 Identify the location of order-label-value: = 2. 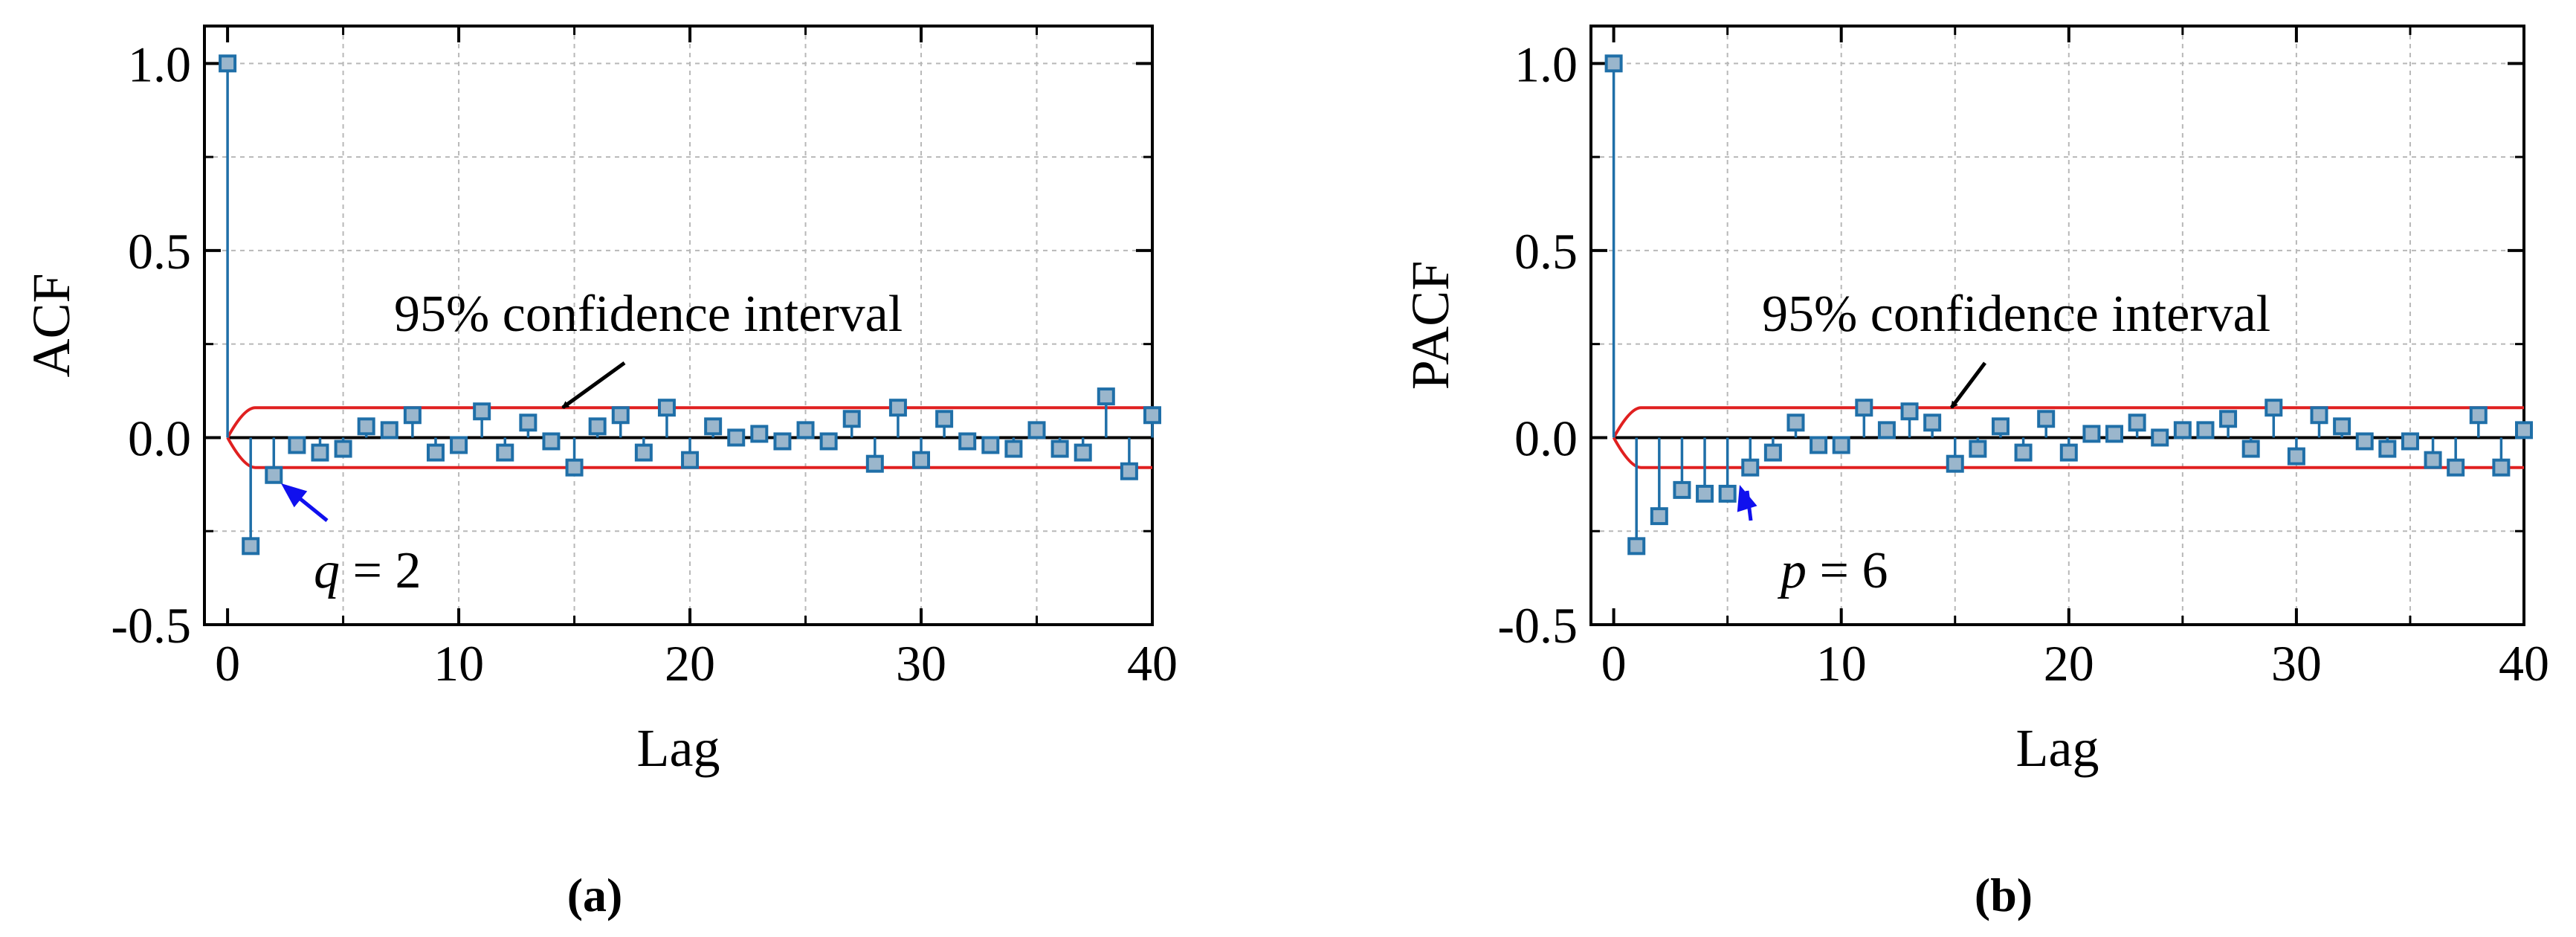
(380, 570).